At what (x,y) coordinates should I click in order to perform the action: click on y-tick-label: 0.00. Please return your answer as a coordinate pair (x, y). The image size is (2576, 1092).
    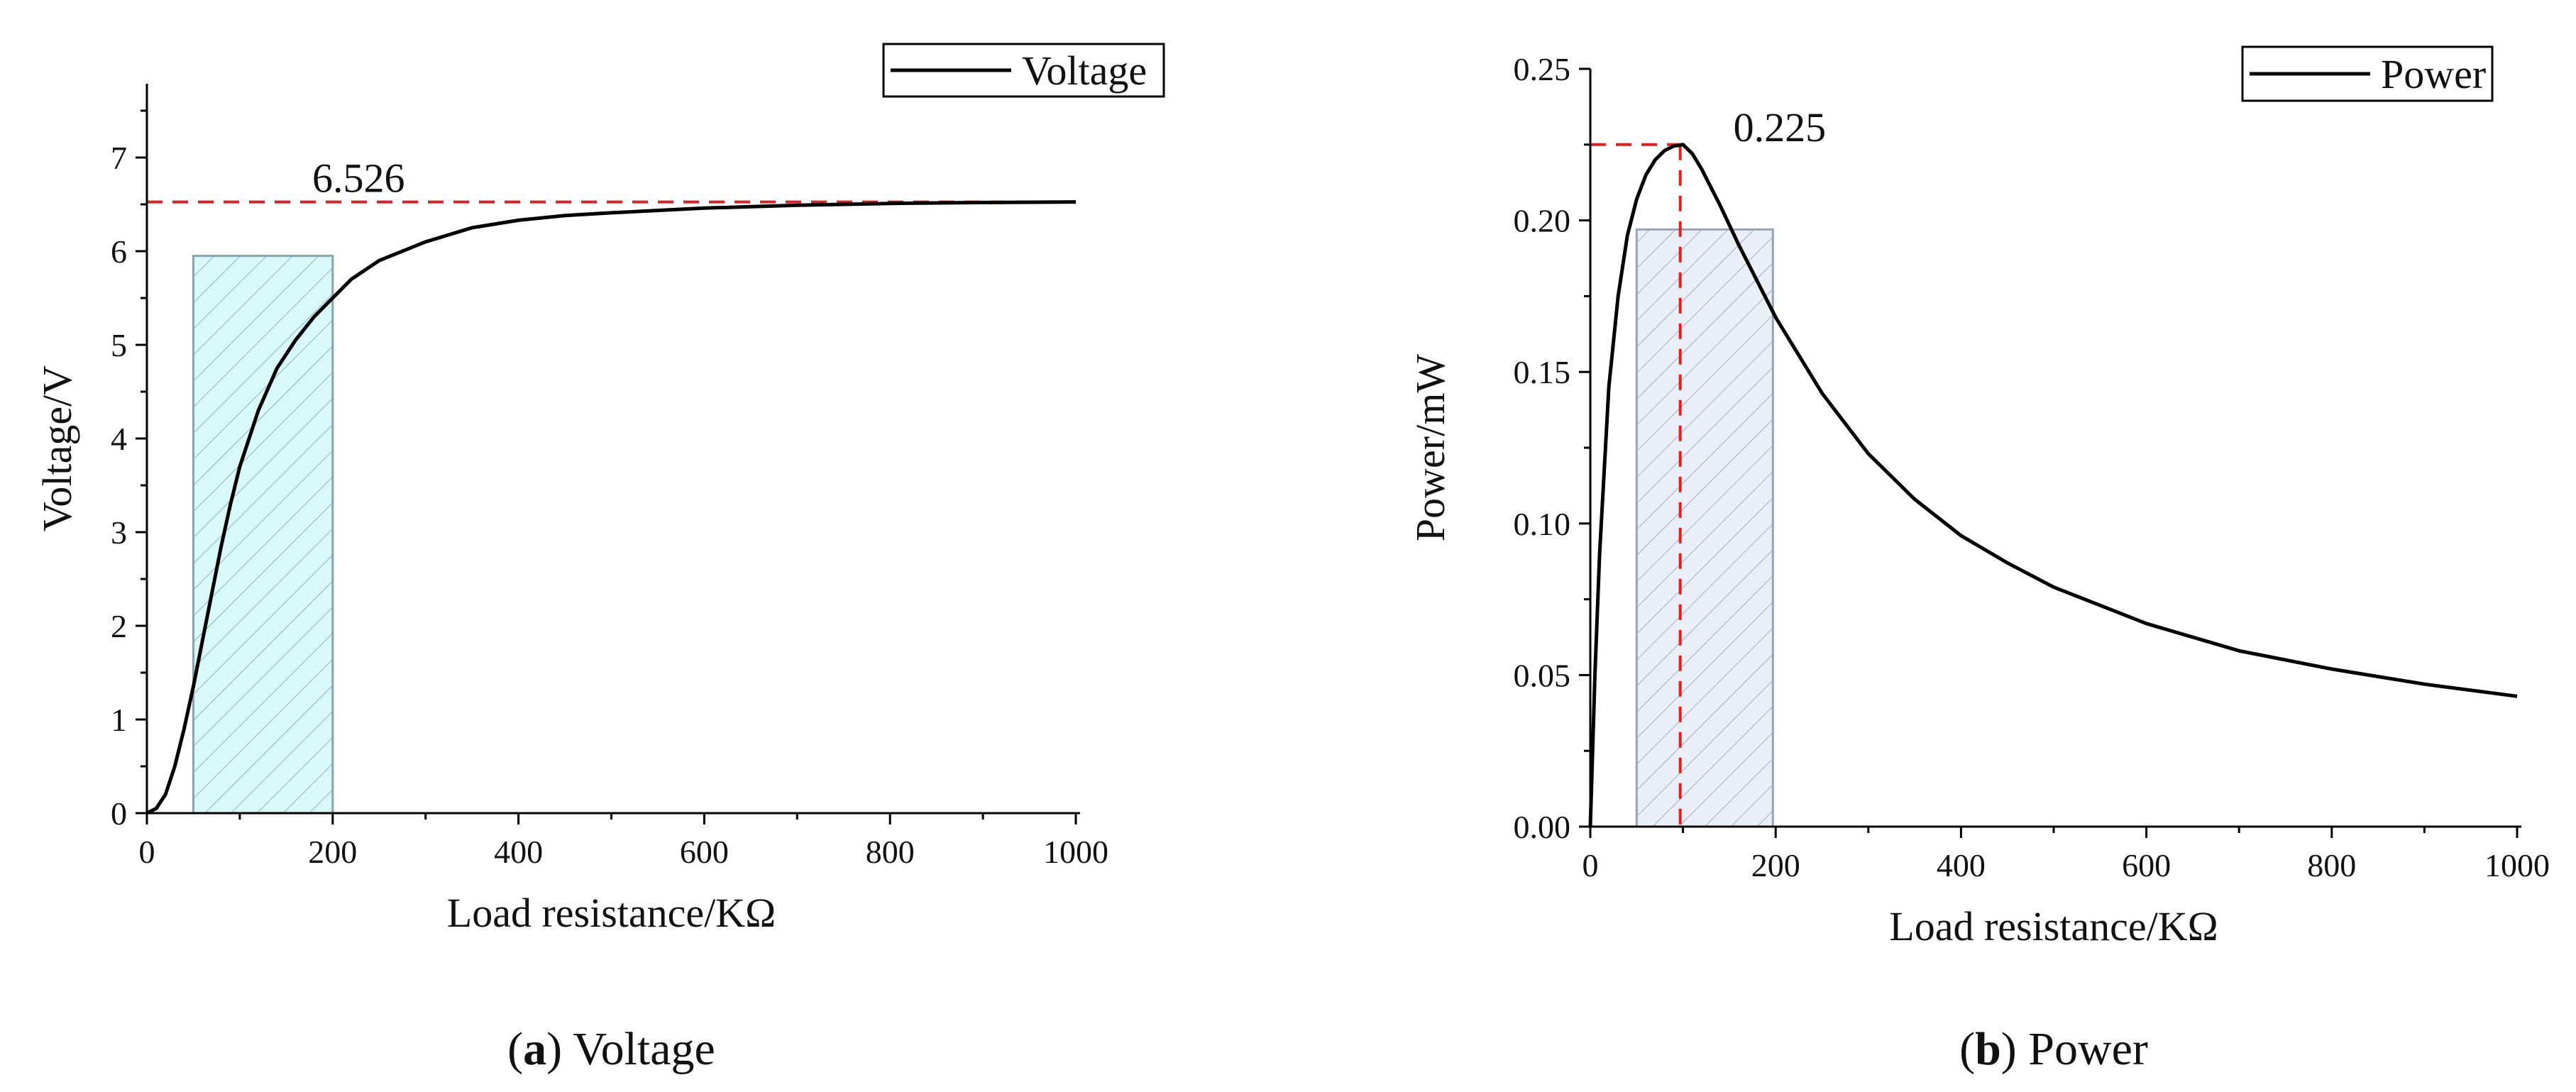
    Looking at the image, I should click on (1542, 827).